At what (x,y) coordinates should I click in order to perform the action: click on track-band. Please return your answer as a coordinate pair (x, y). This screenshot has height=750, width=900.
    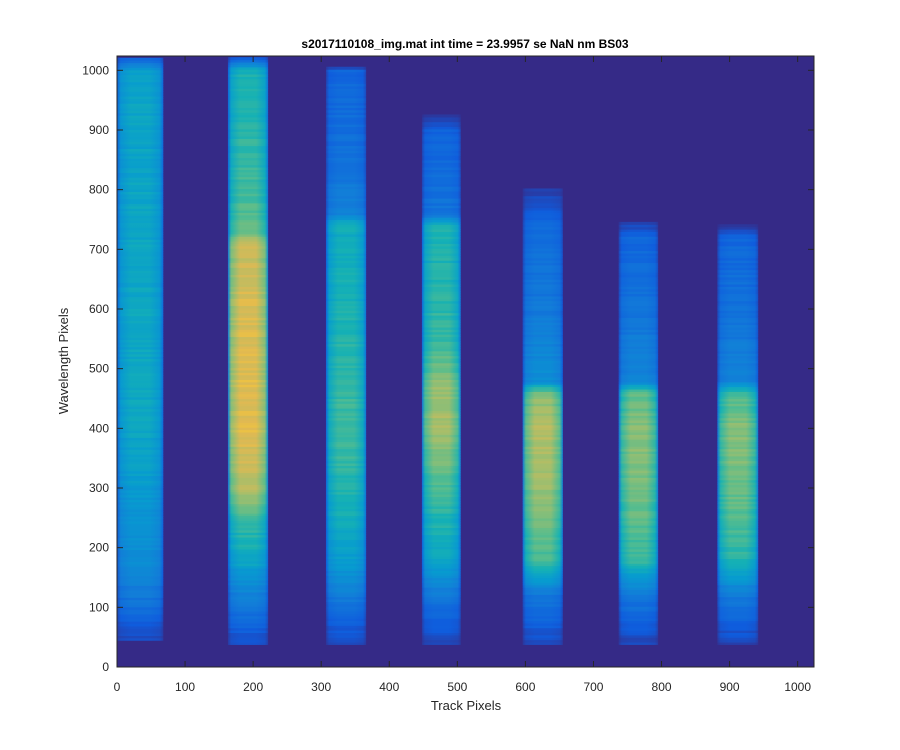
    Looking at the image, I should click on (441, 379).